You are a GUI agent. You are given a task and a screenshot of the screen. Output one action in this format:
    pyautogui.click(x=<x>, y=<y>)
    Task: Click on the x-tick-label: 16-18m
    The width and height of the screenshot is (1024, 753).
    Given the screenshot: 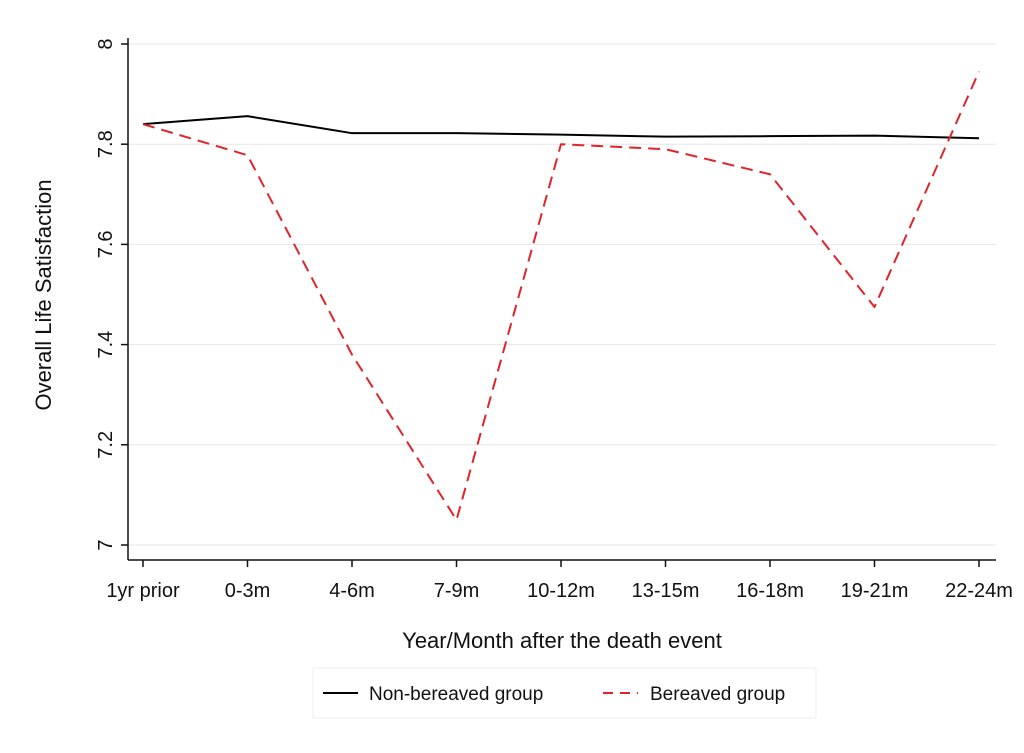 What is the action you would take?
    pyautogui.click(x=770, y=591)
    